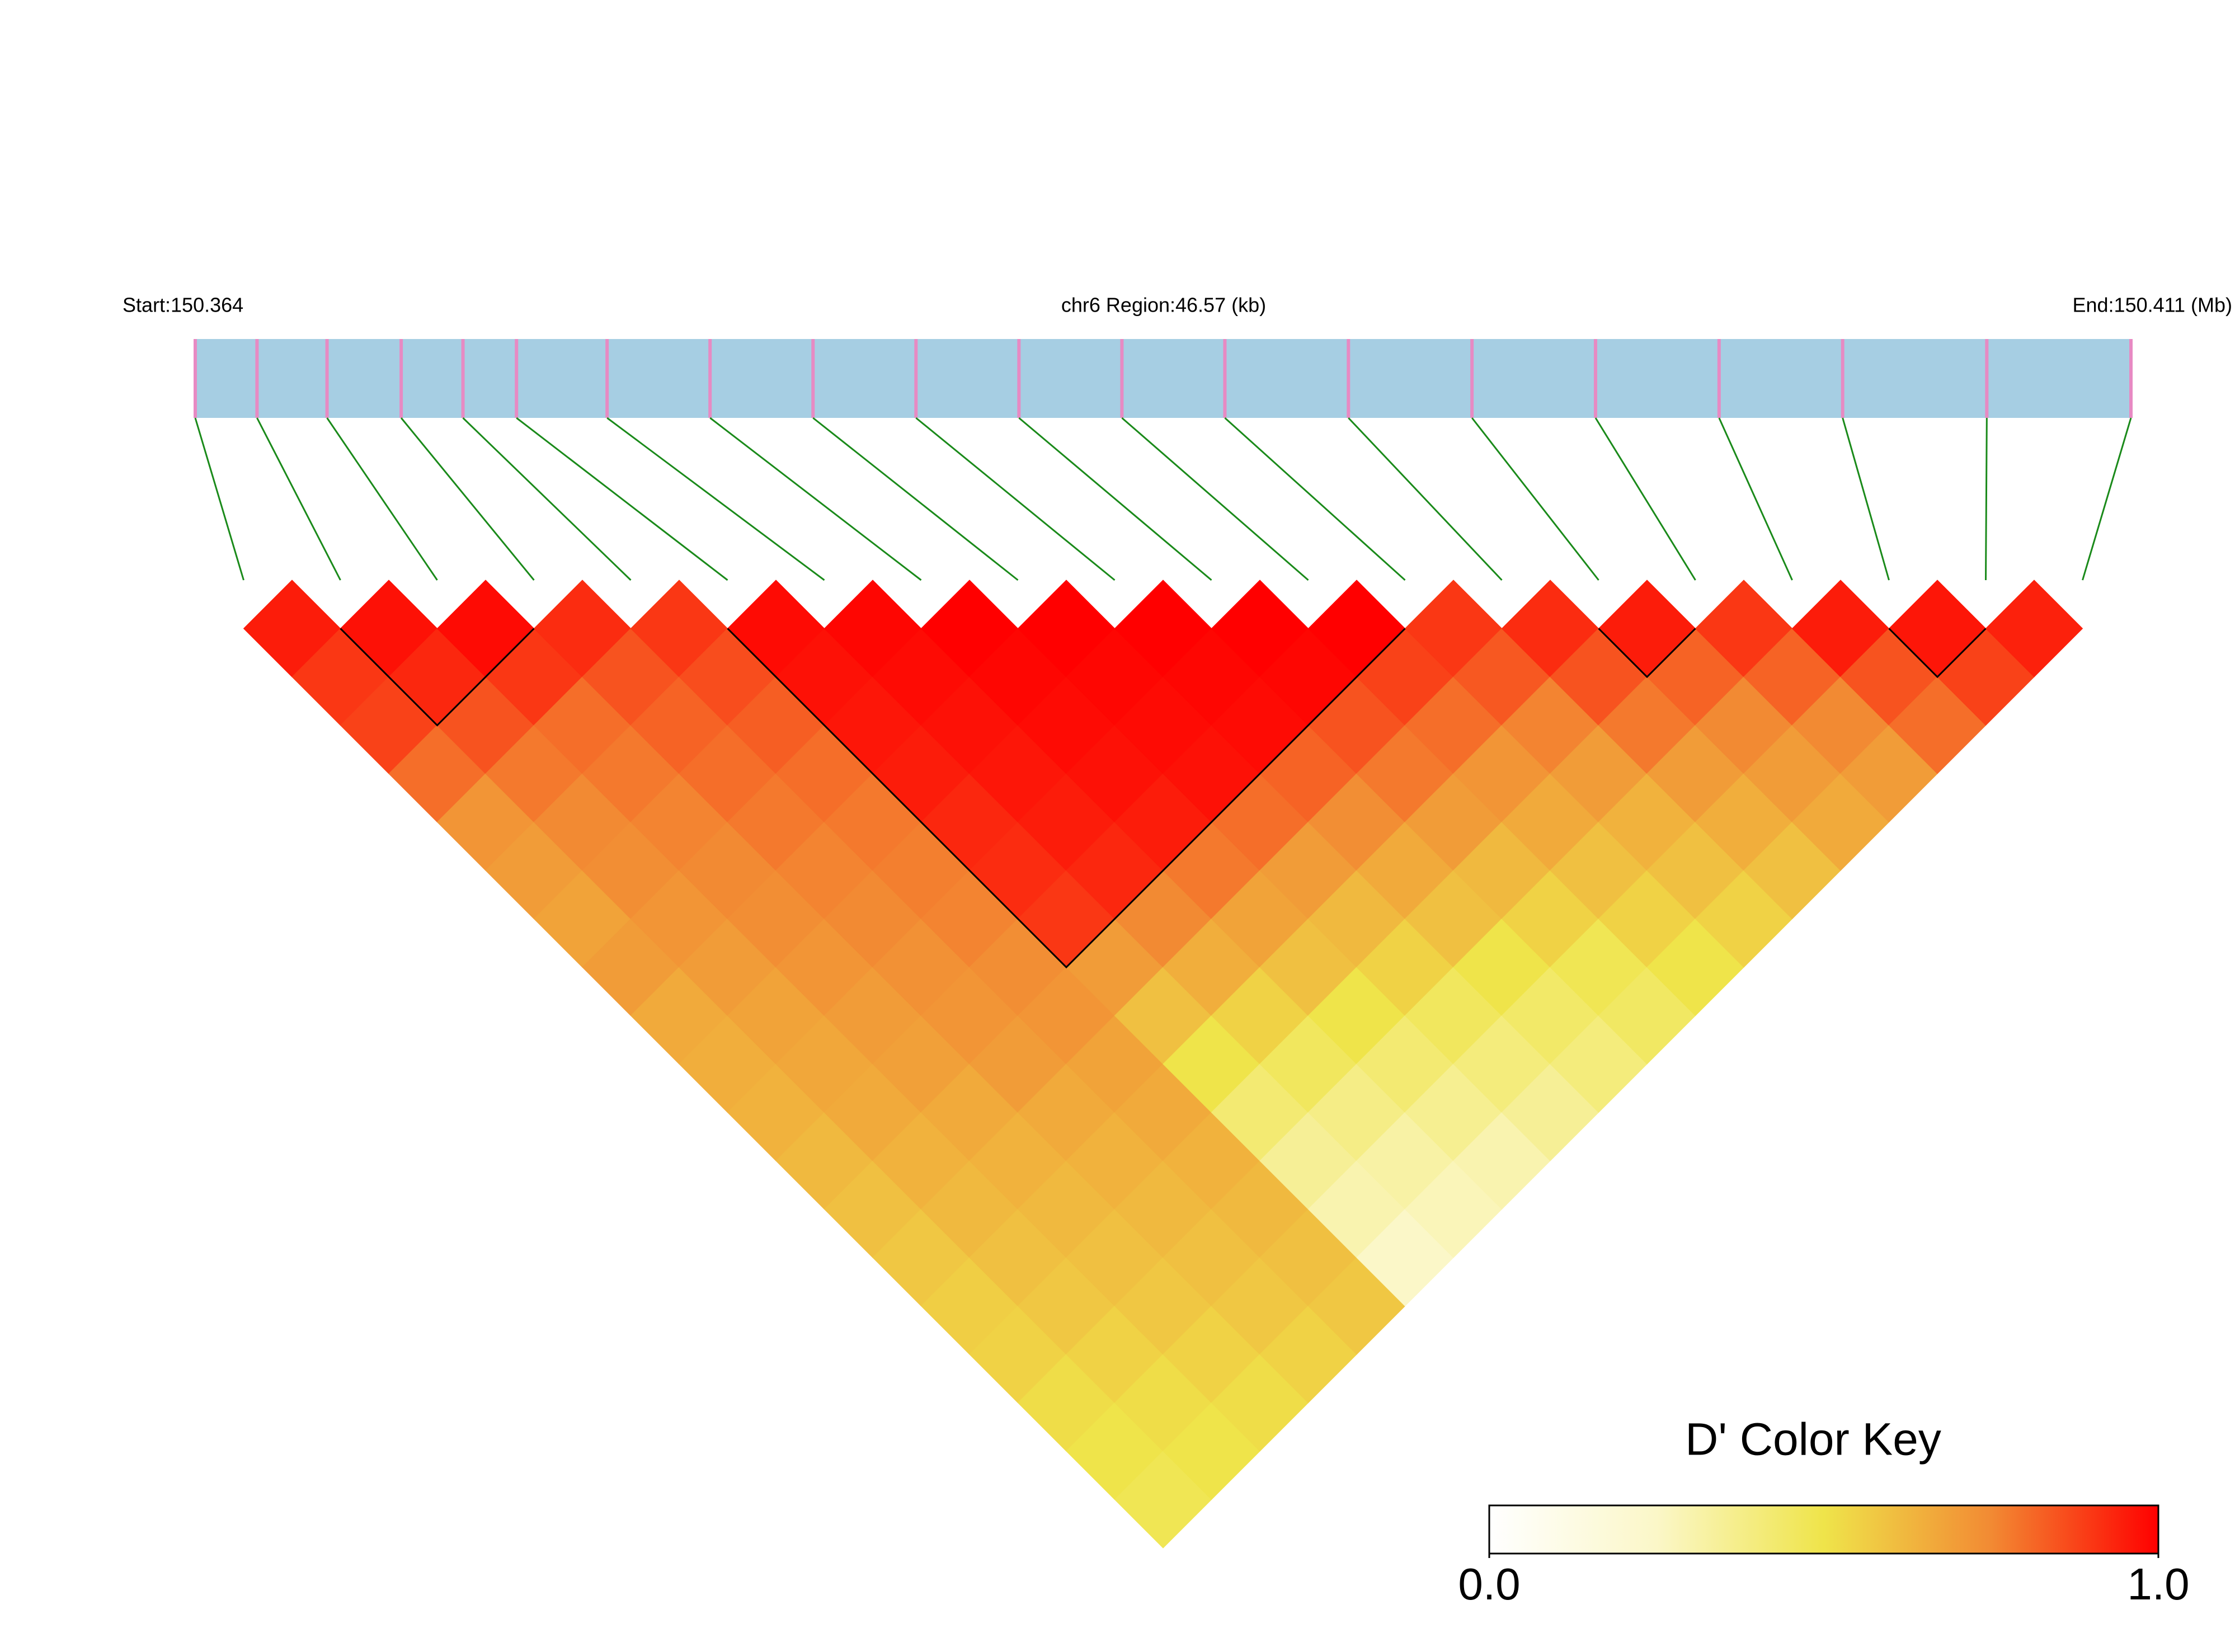  What do you see at coordinates (1823, 1529) in the screenshot?
I see `color-key` at bounding box center [1823, 1529].